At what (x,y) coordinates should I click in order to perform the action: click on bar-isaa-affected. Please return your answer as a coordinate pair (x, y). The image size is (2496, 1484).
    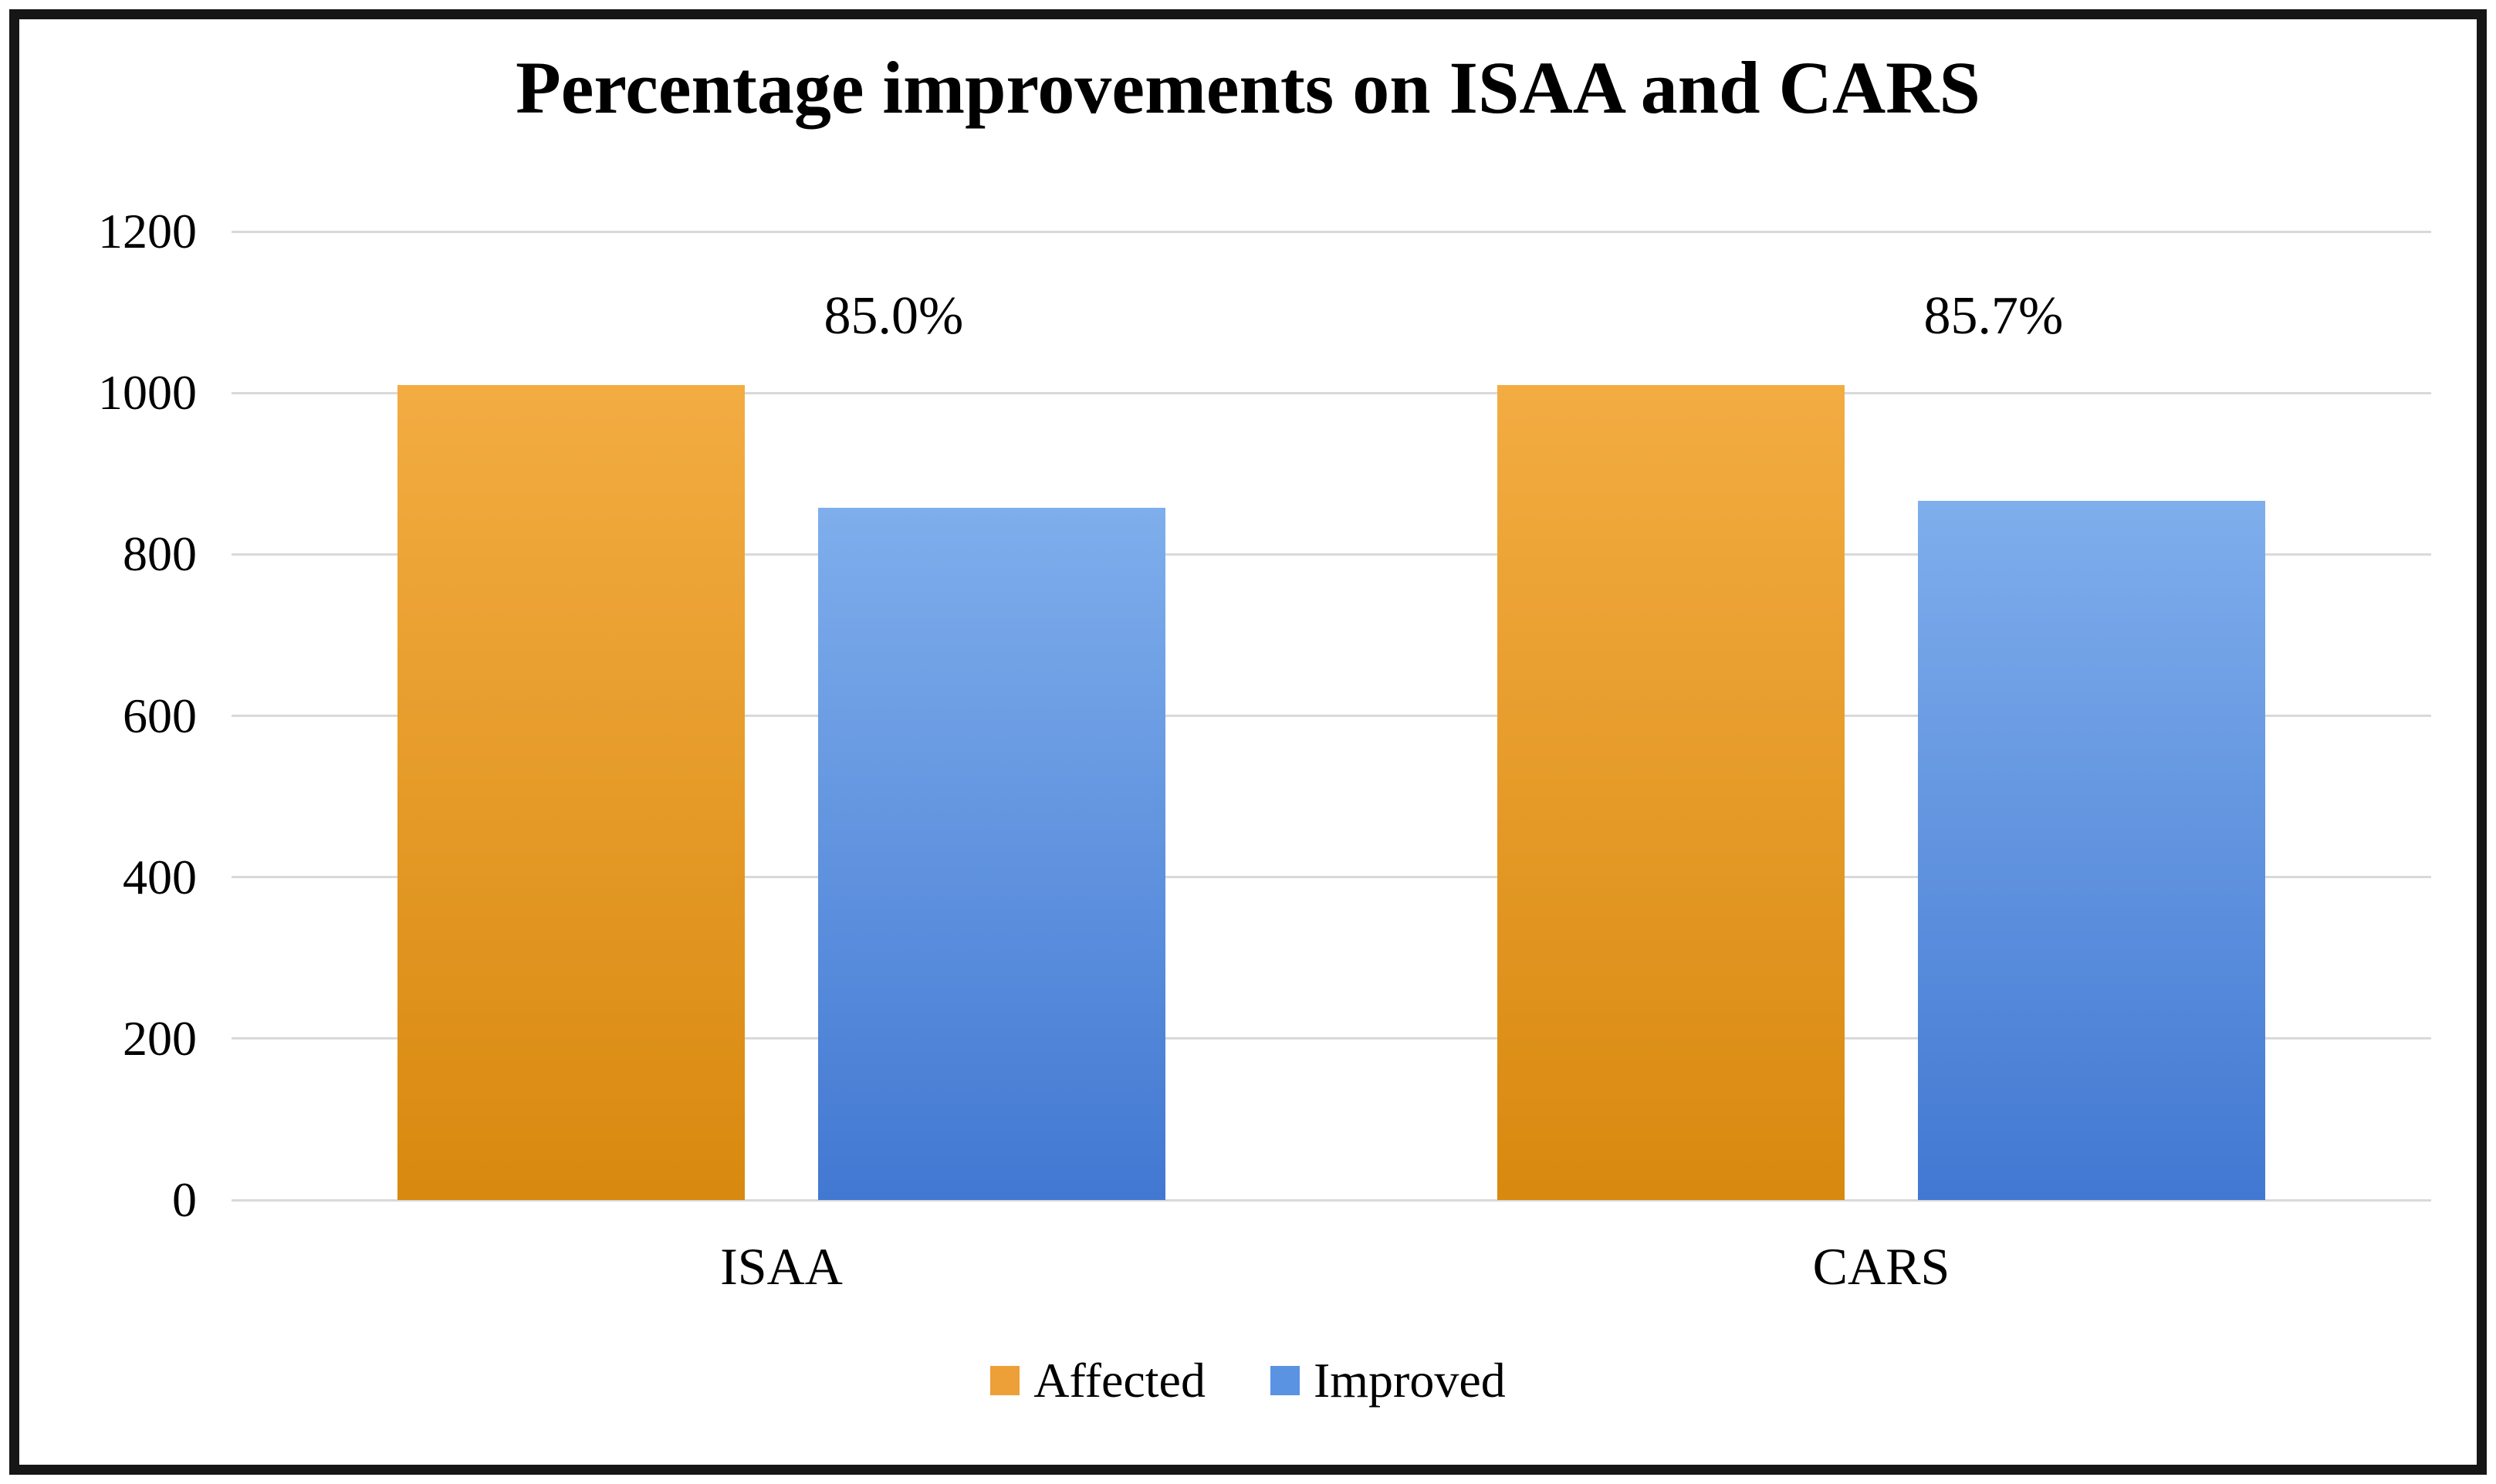
    Looking at the image, I should click on (571, 792).